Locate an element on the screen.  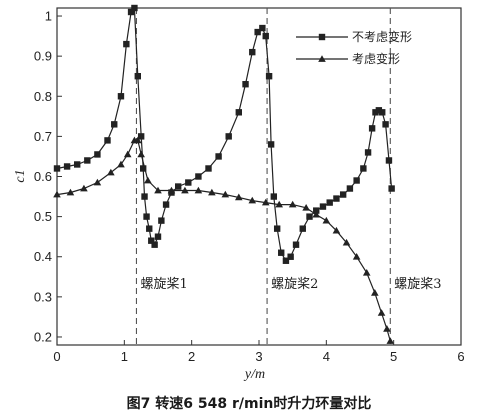
y-axis-label: c1 is located at coordinates (20, 175).